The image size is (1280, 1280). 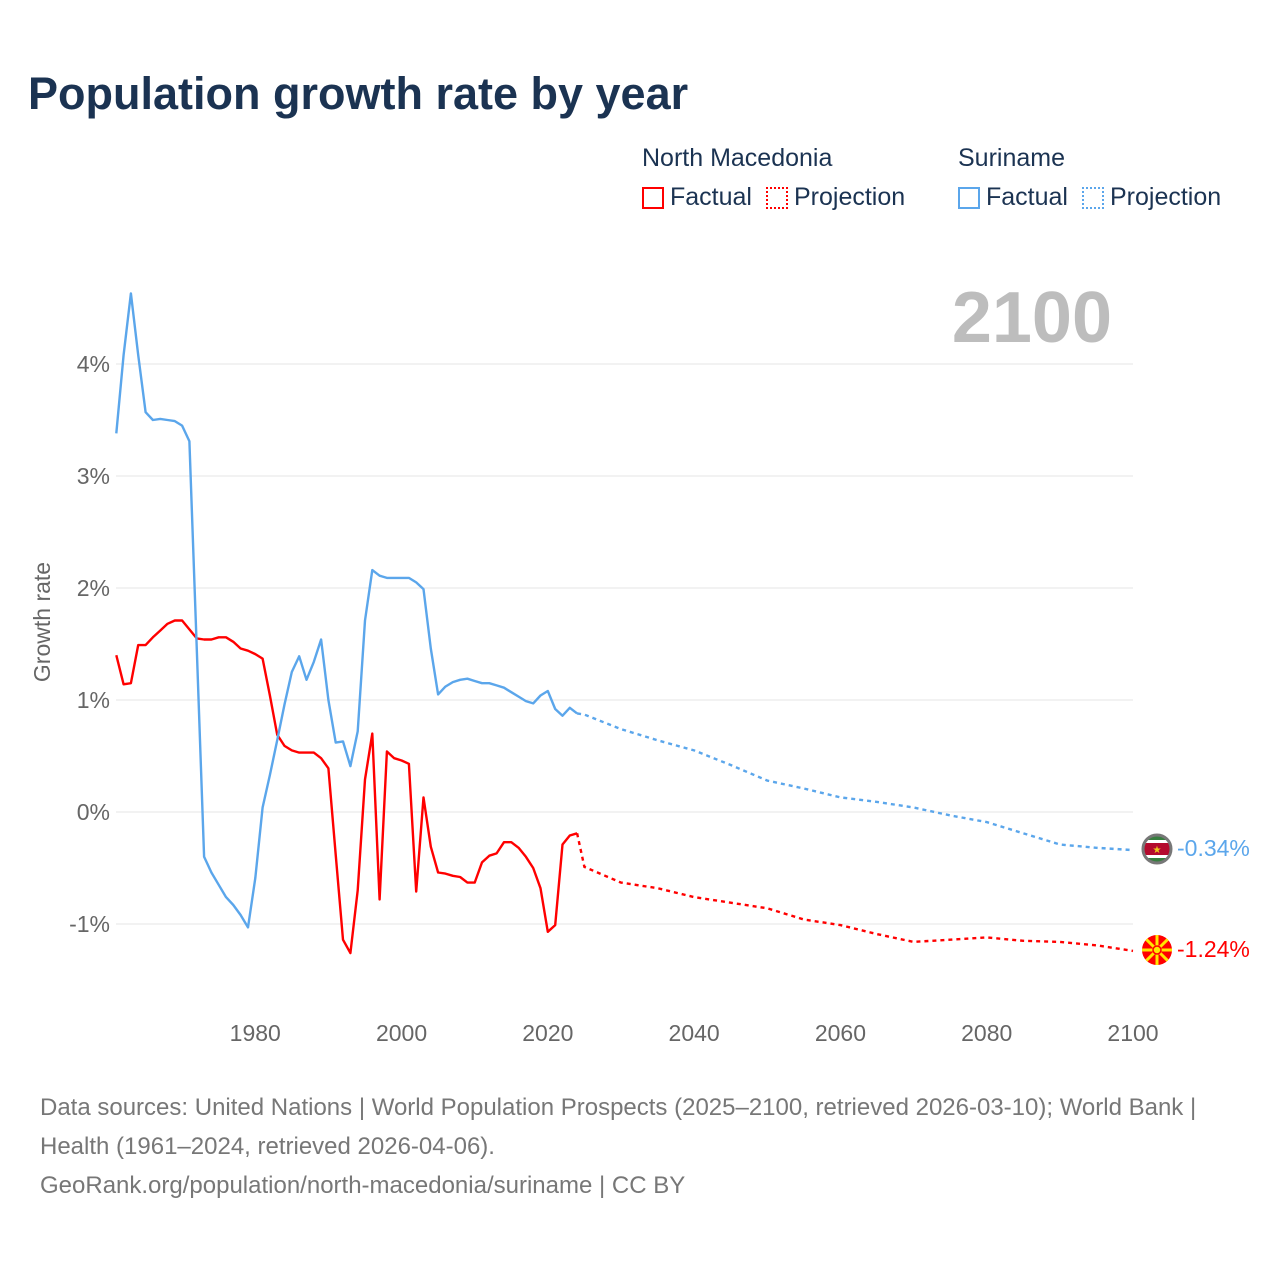 What do you see at coordinates (1032, 318) in the screenshot?
I see `year-display: 2100` at bounding box center [1032, 318].